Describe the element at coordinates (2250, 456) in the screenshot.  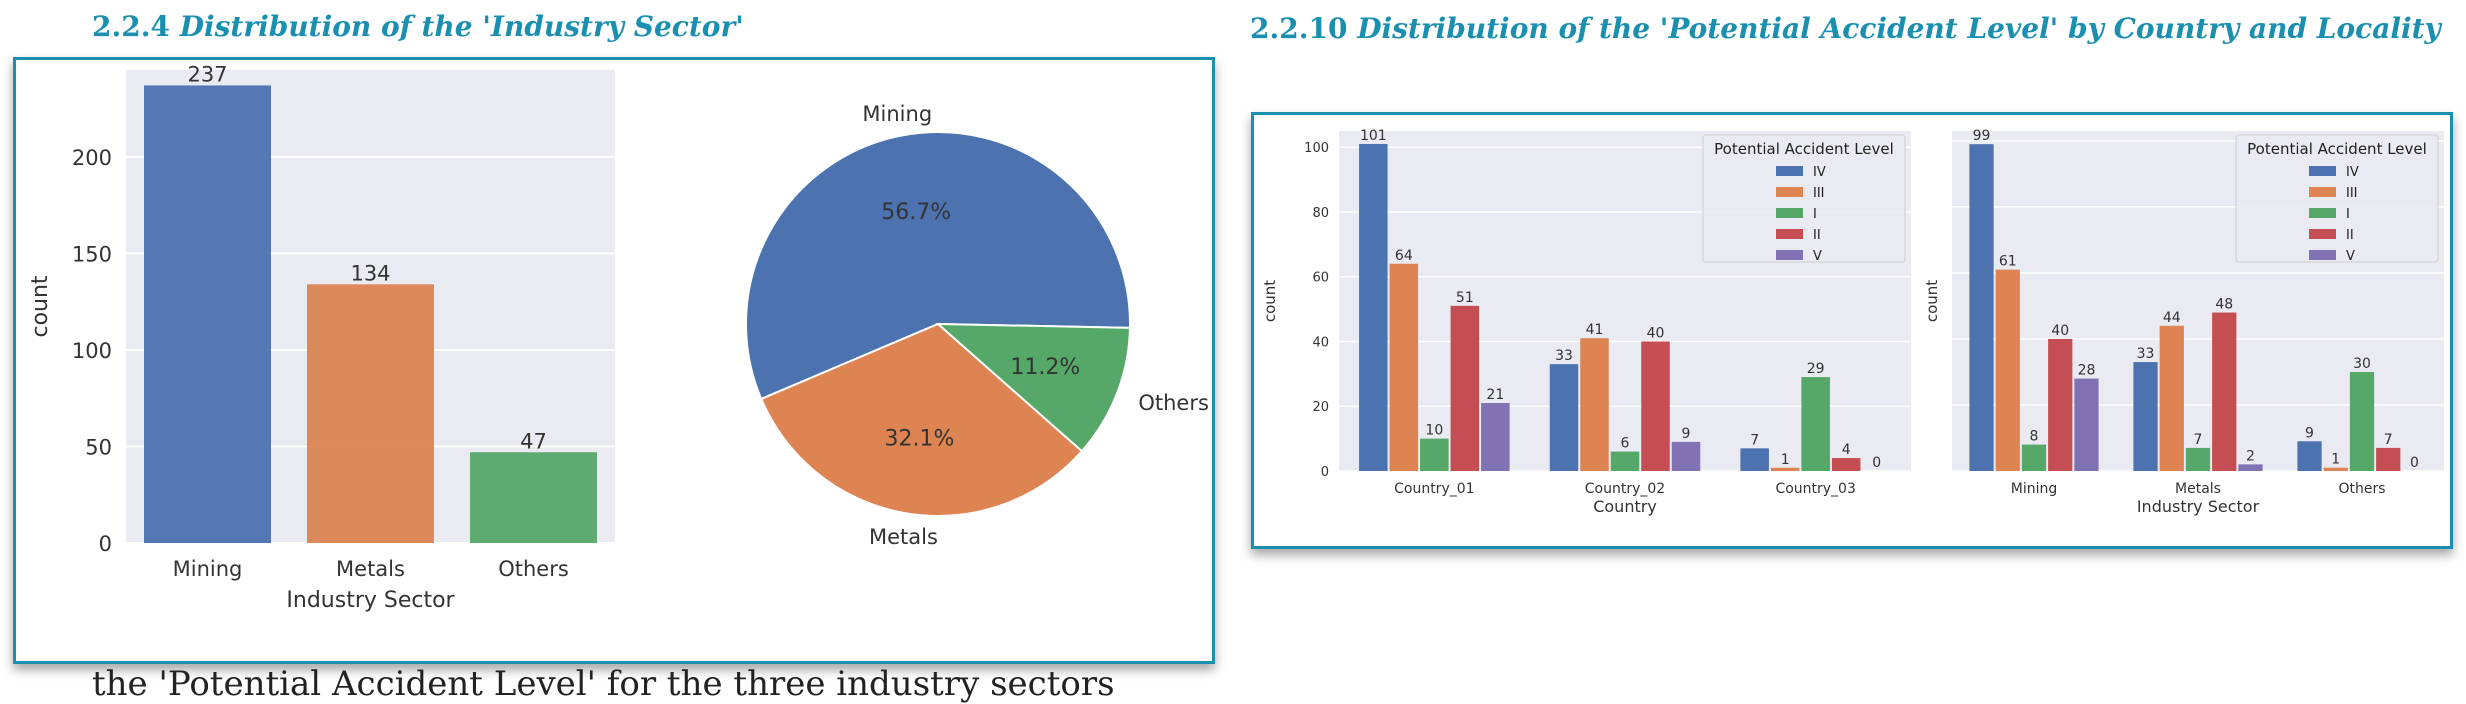
I see `bar-value-label: 2` at that location.